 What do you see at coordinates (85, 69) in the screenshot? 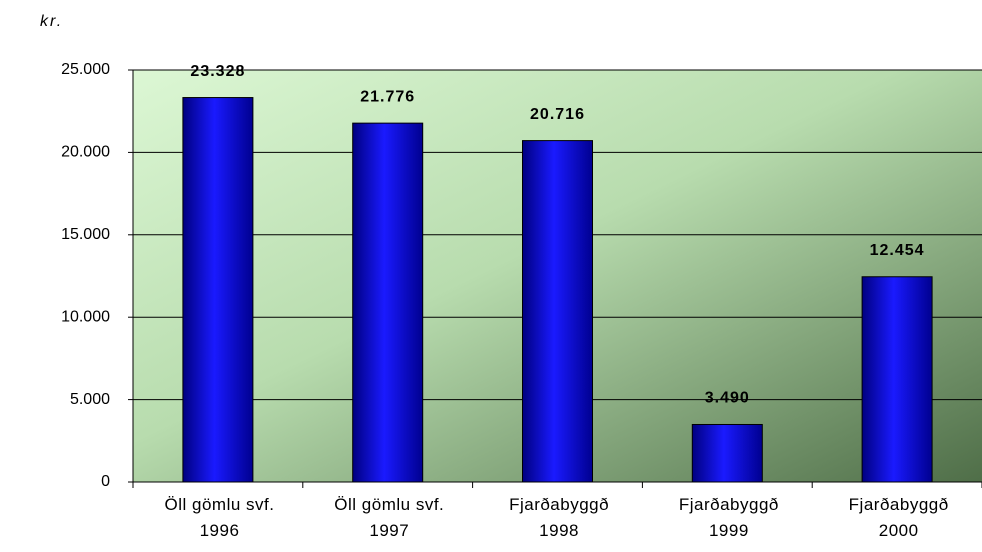
I see `y-tick-label: 25.000` at bounding box center [85, 69].